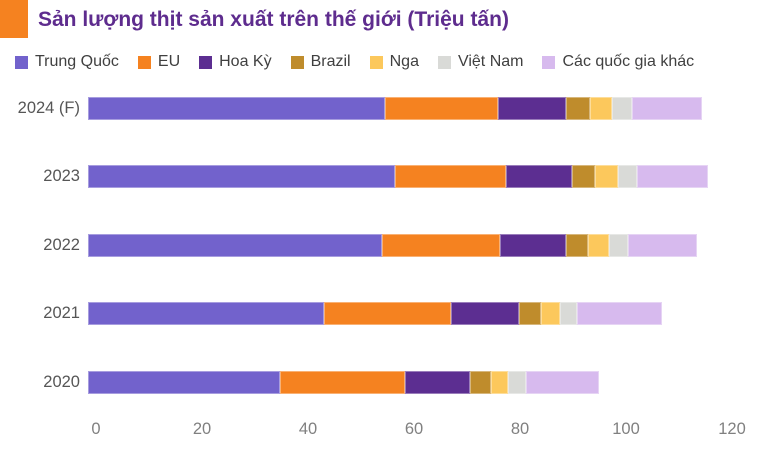  Describe the element at coordinates (490, 61) in the screenshot. I see `legend-label: Việt Nam` at that location.